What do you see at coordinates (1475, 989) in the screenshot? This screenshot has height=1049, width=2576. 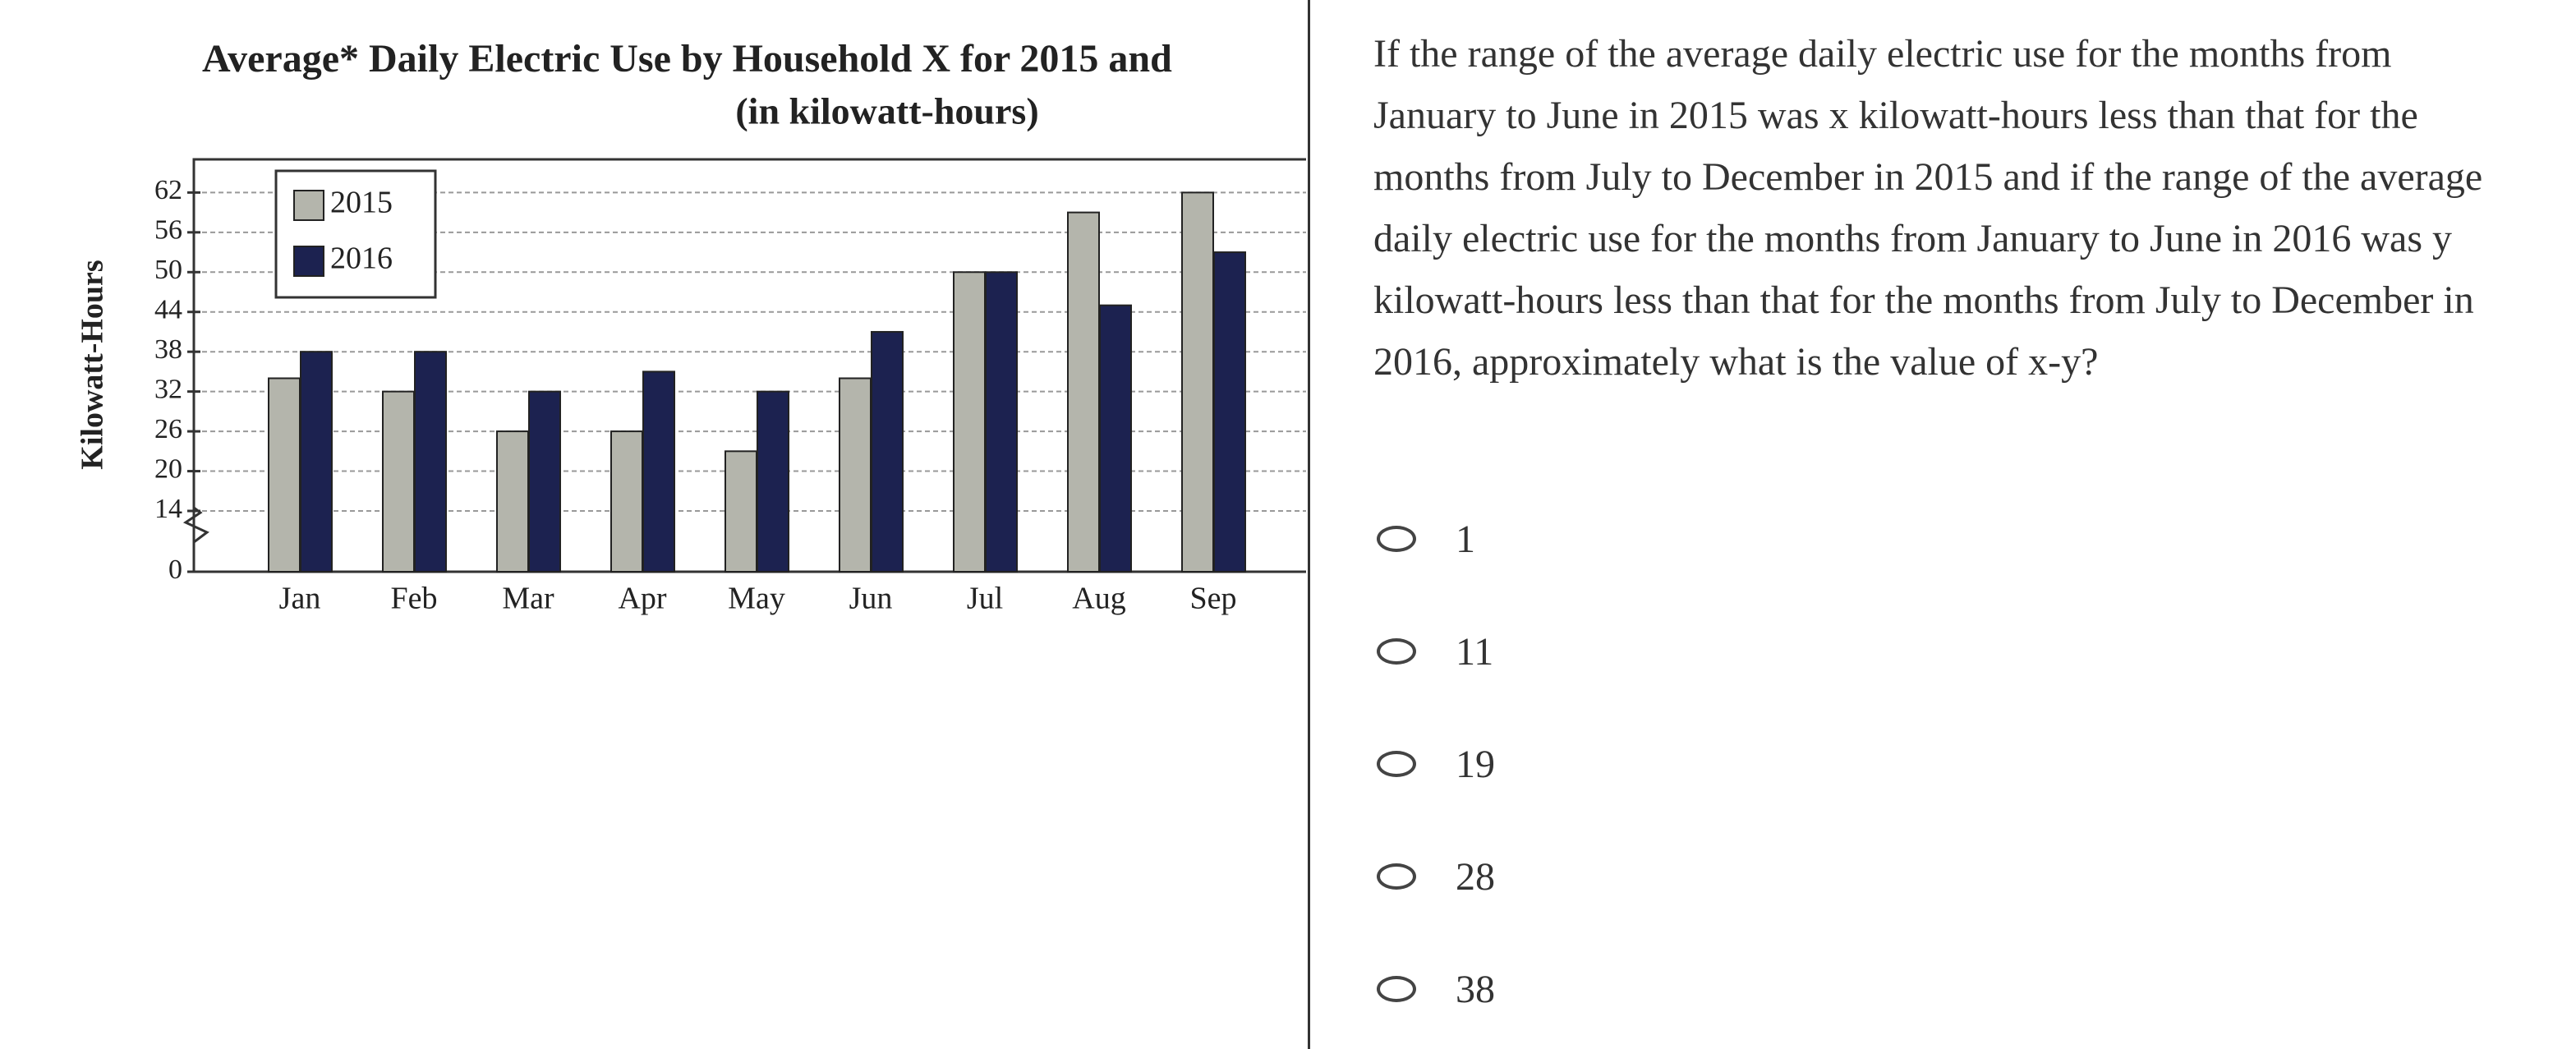 I see `option-label: 38` at bounding box center [1475, 989].